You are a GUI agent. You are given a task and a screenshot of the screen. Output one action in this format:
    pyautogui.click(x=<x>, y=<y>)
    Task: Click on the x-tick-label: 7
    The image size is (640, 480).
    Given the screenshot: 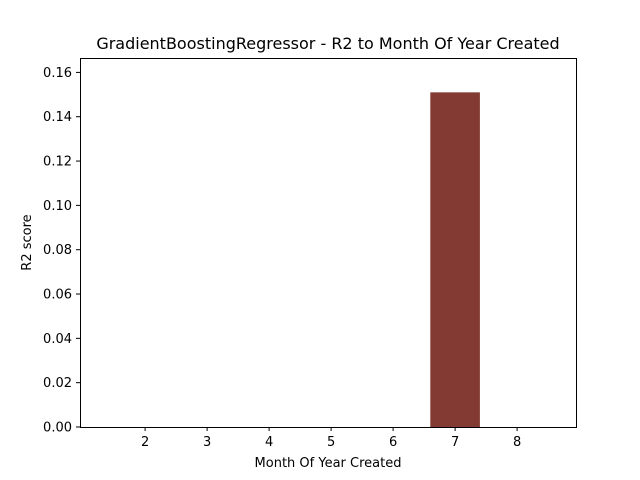 What is the action you would take?
    pyautogui.click(x=455, y=442)
    